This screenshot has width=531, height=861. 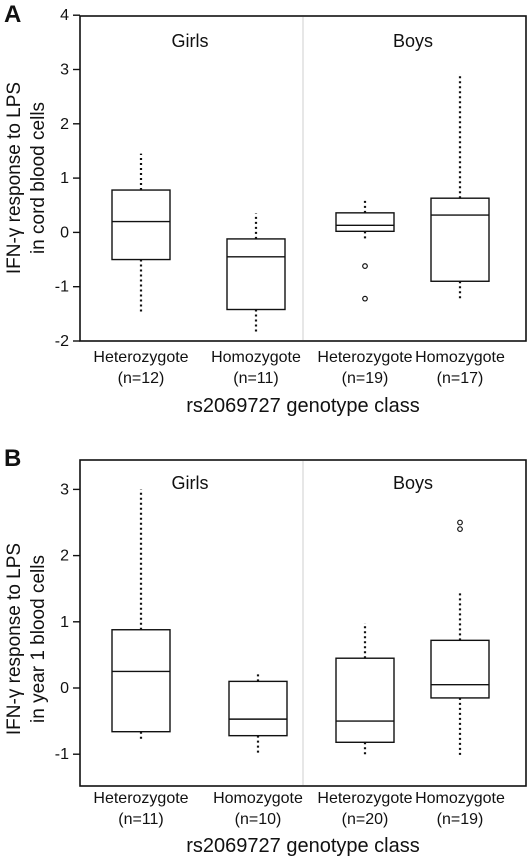 What do you see at coordinates (365, 378) in the screenshot?
I see `panel-a-category-n: (n=19)` at bounding box center [365, 378].